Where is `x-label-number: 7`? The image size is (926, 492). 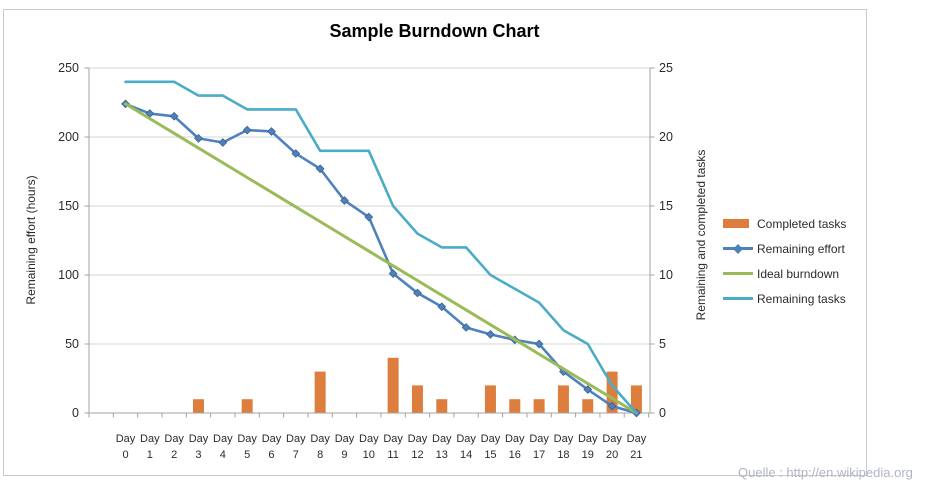
x-label-number: 7 is located at coordinates (296, 455).